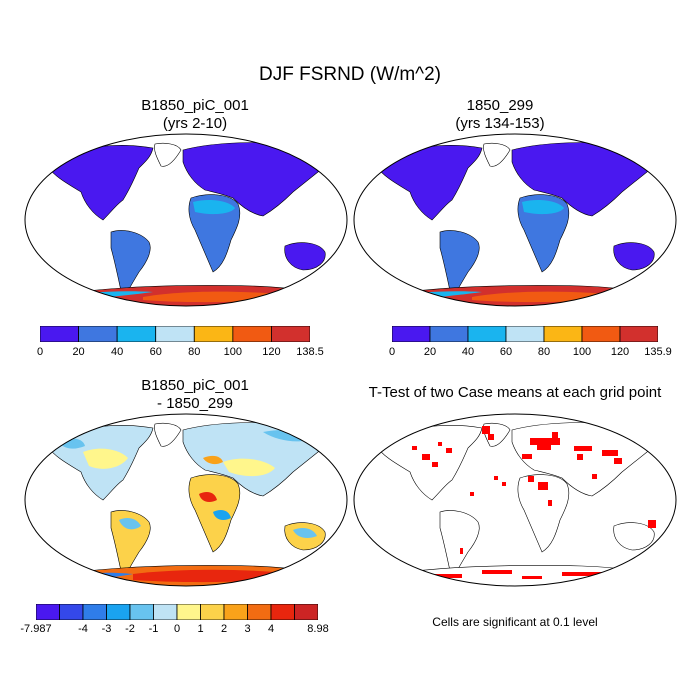  I want to click on colorbar-tick-label: 20, so click(430, 352).